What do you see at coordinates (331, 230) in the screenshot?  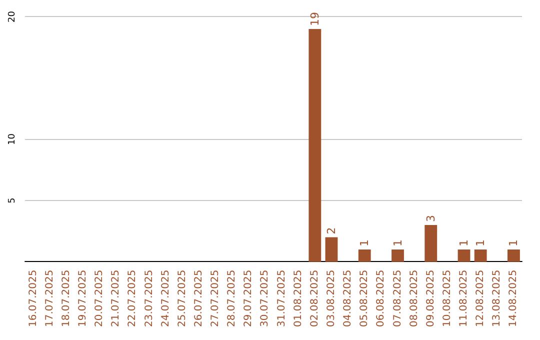 I see `data-label: 2` at bounding box center [331, 230].